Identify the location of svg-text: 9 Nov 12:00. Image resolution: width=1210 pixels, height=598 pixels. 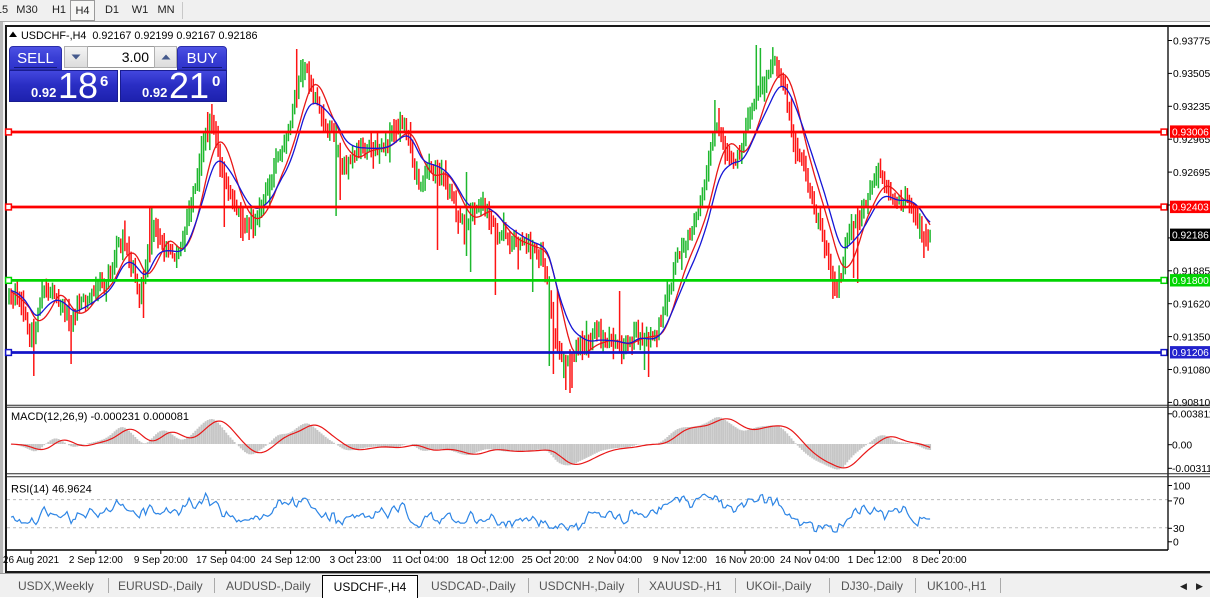
(680, 560).